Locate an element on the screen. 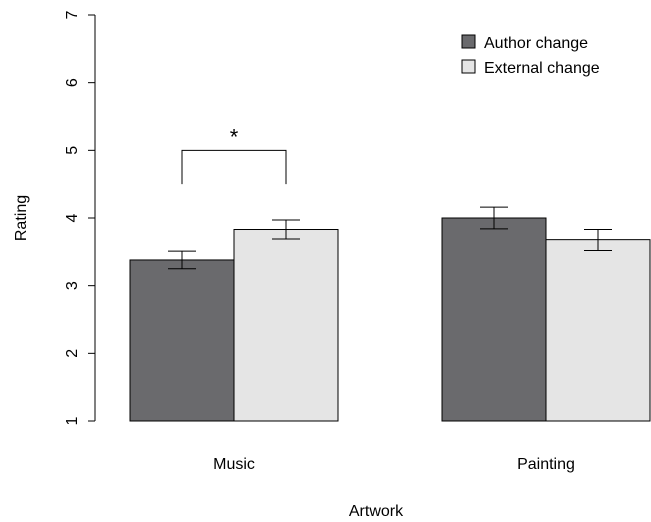 The height and width of the screenshot is (522, 651). y-tick-label: 1 is located at coordinates (72, 420).